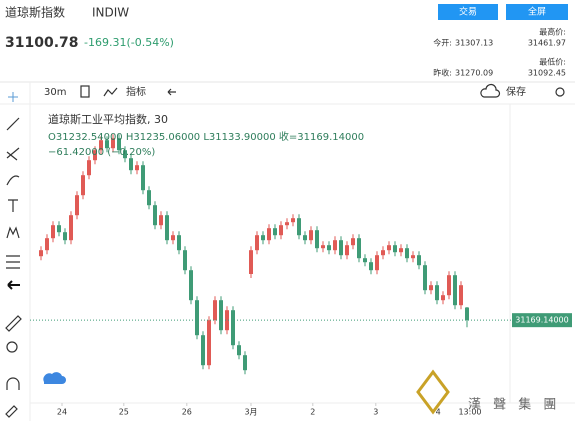 This screenshot has width=575, height=425. Describe the element at coordinates (13, 124) in the screenshot. I see `line-tool` at that location.